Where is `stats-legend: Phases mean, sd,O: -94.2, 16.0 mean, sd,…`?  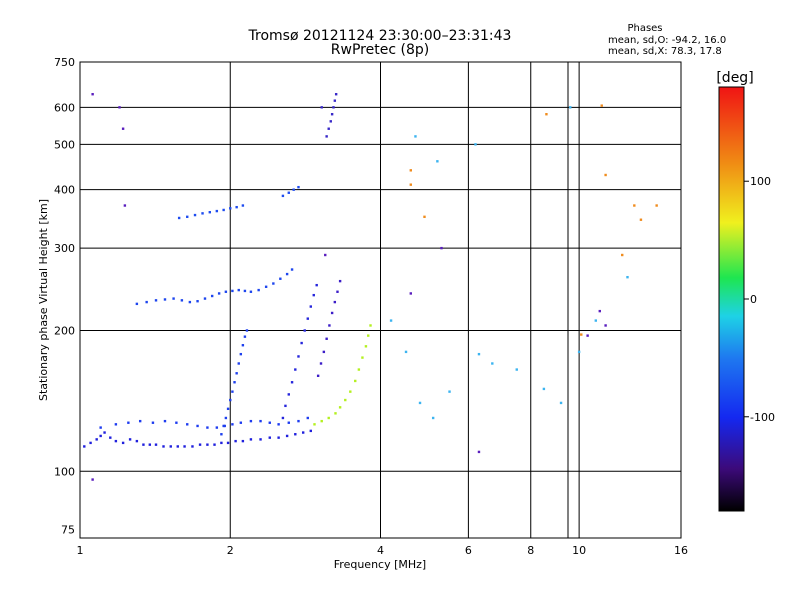 stats-legend: Phases mean, sd,O: -94.2, 16.0 mean, sd,… is located at coordinates (667, 40).